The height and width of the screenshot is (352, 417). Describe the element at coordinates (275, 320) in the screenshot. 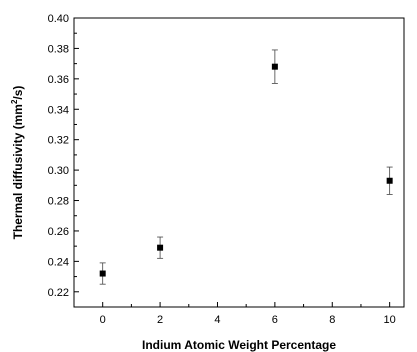

I see `x-tick-label: 6` at that location.